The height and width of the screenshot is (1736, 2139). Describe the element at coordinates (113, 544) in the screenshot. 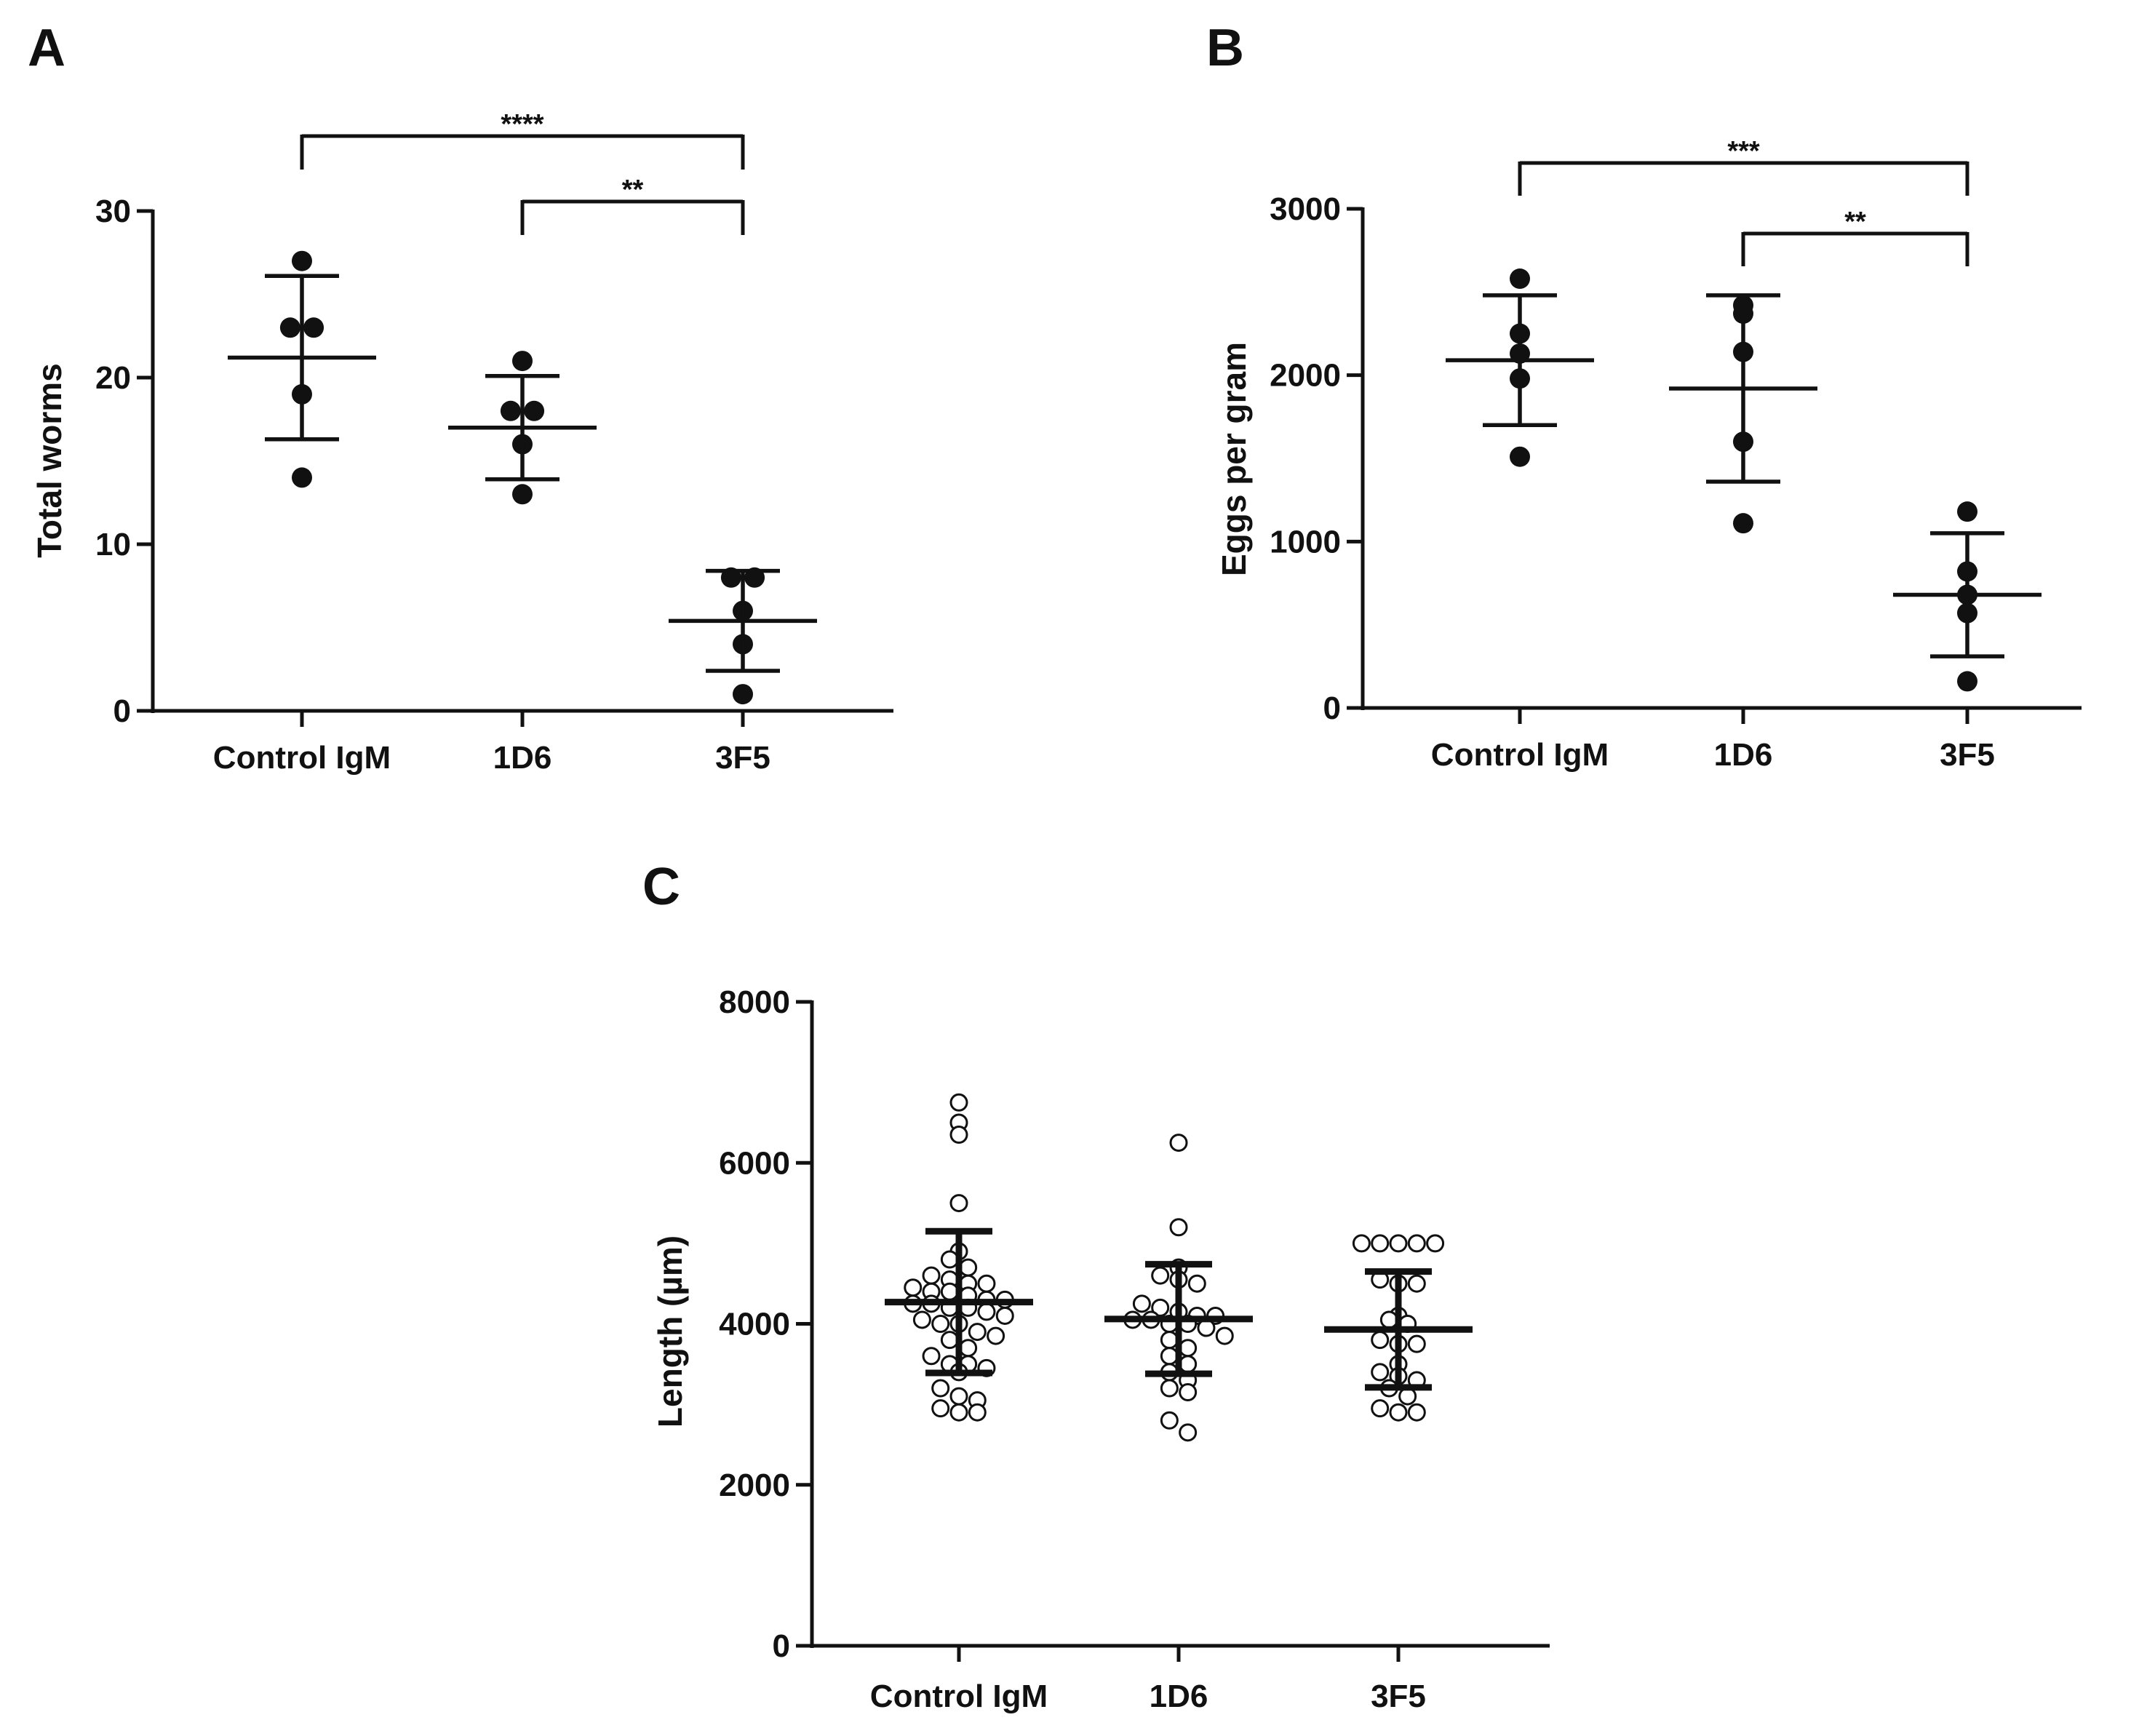

I see `y-tick-label: 10` at that location.